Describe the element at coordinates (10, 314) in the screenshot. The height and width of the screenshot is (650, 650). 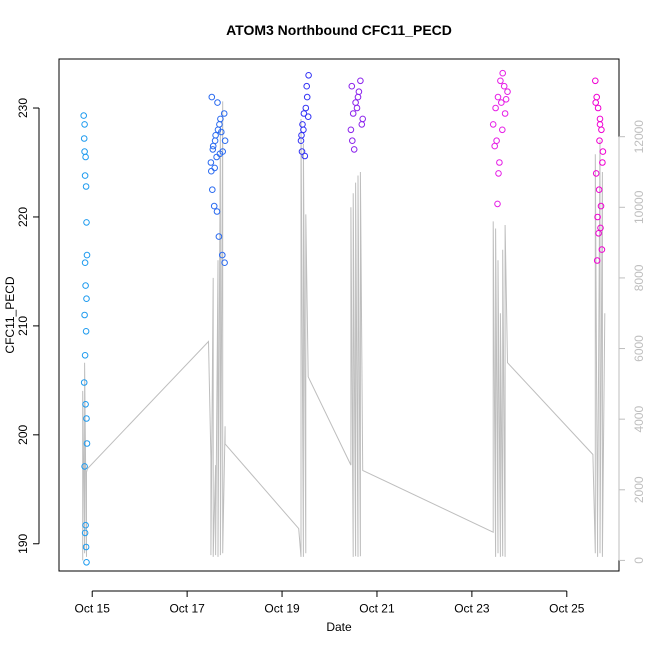
I see `y-axis-label: CFC11_PECD` at that location.